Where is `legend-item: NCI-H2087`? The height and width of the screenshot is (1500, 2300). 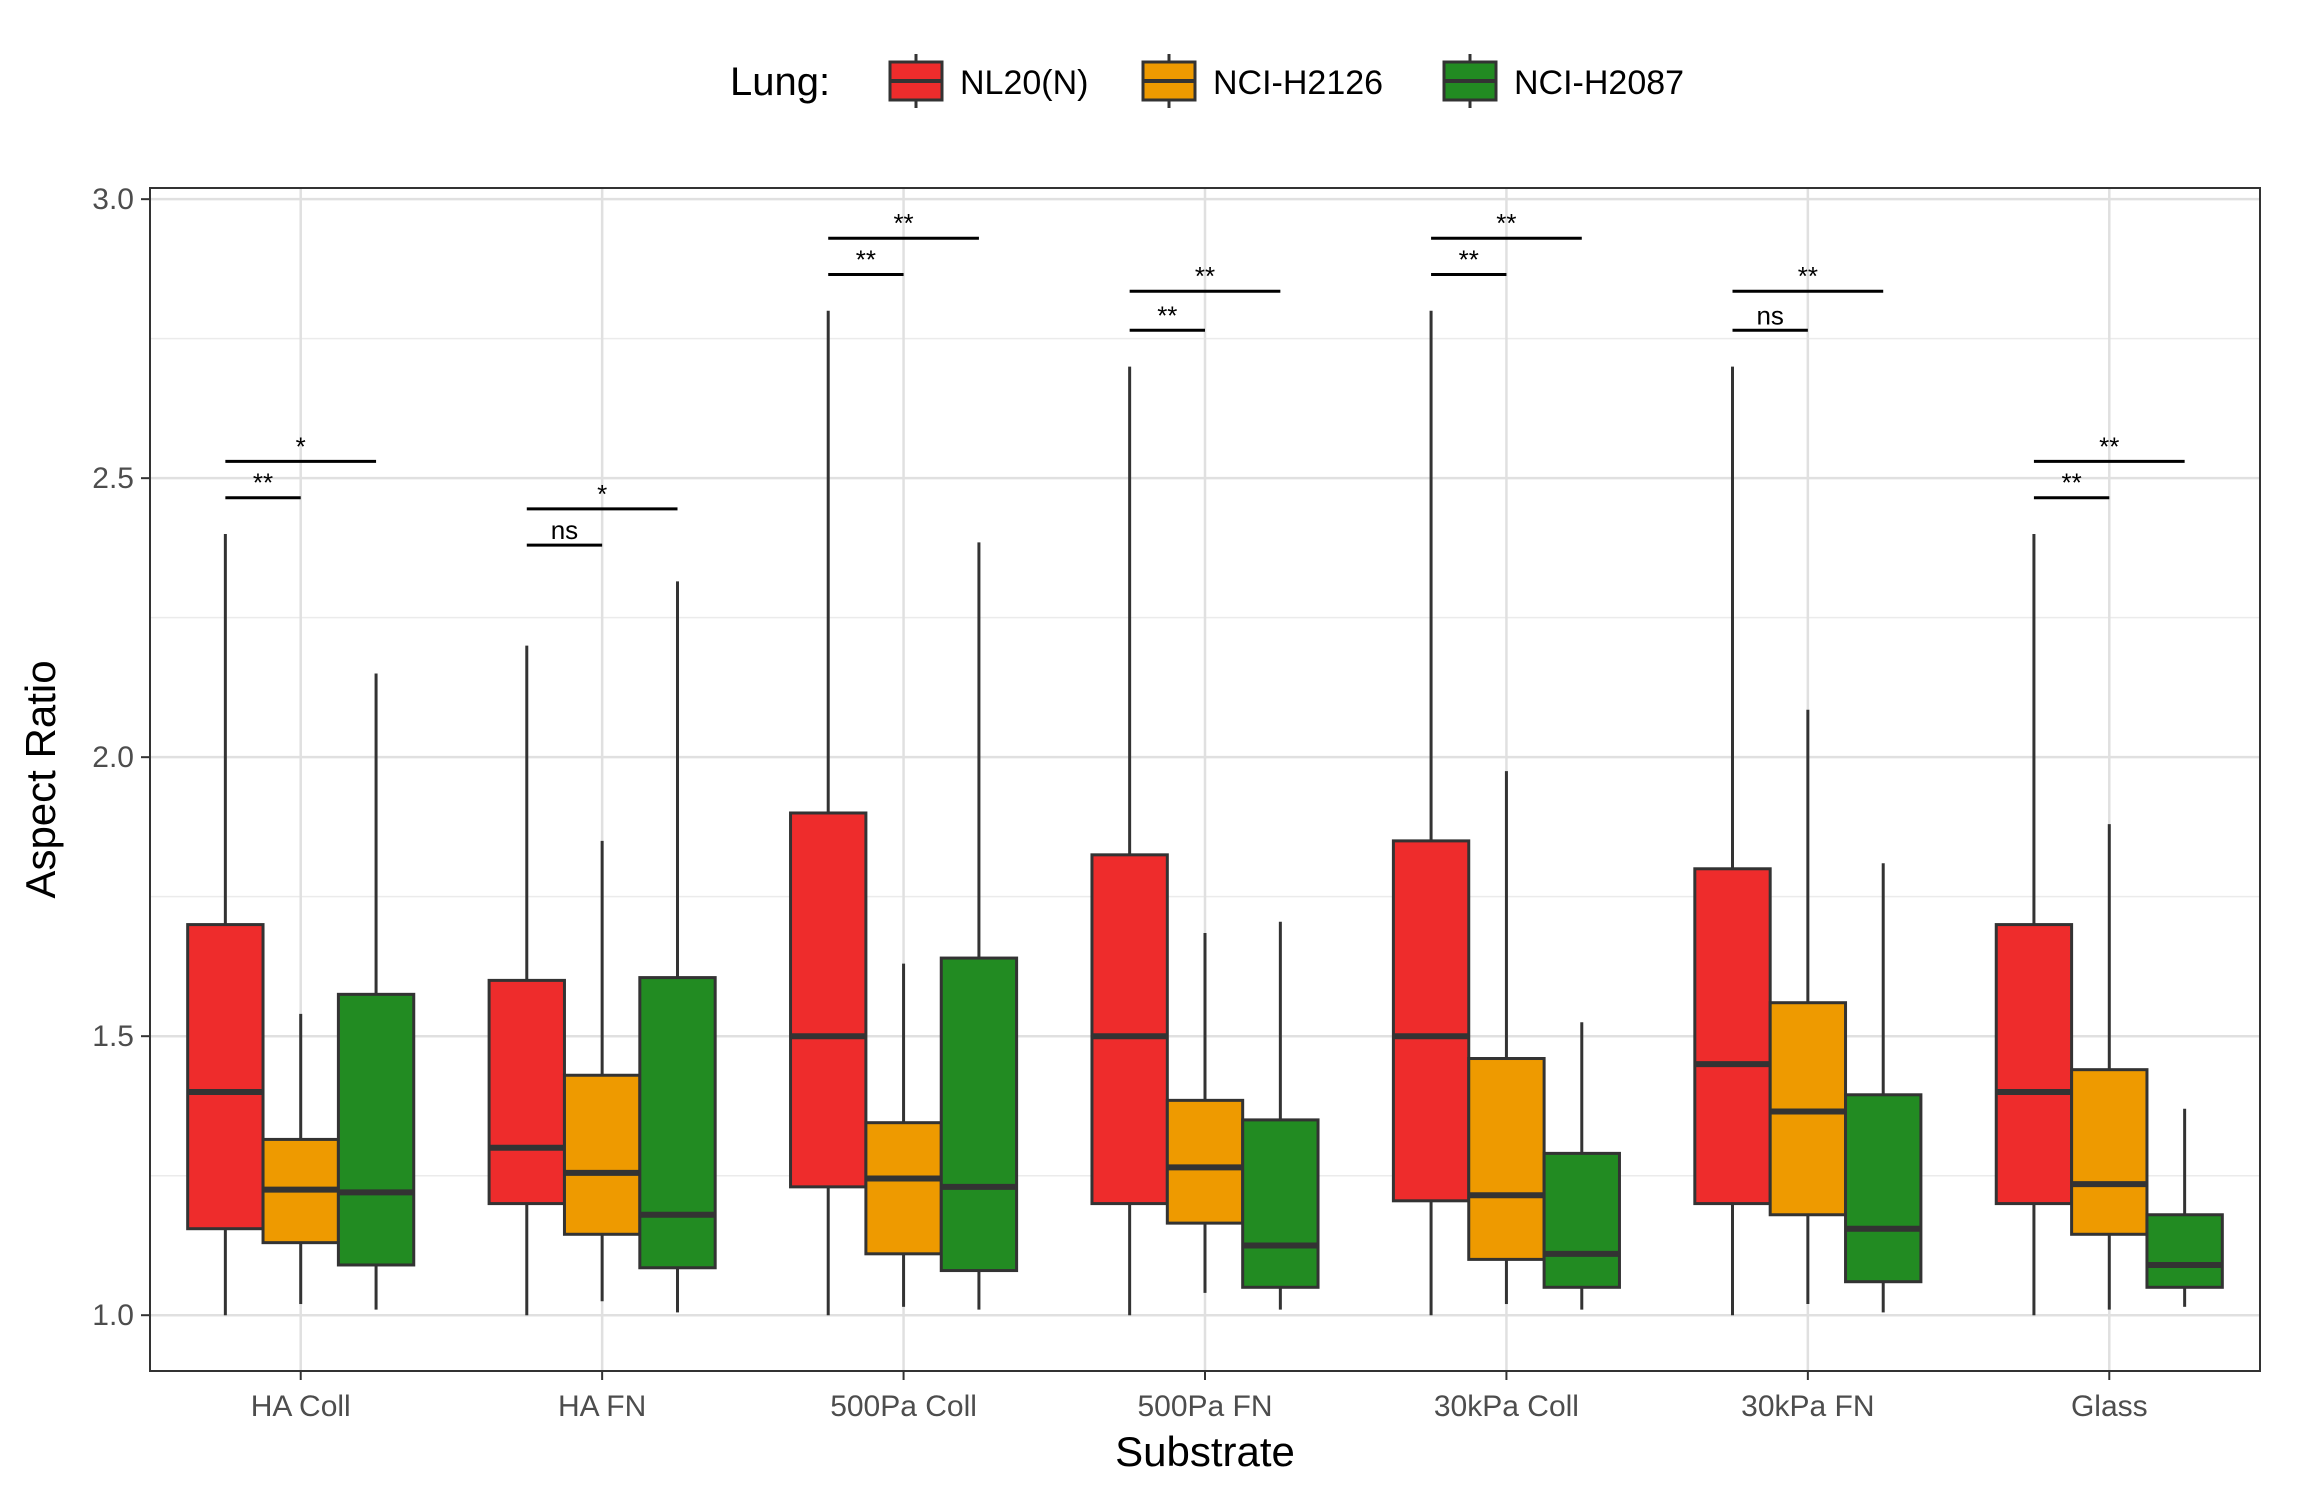 legend-item: NCI-H2087 is located at coordinates (1563, 81).